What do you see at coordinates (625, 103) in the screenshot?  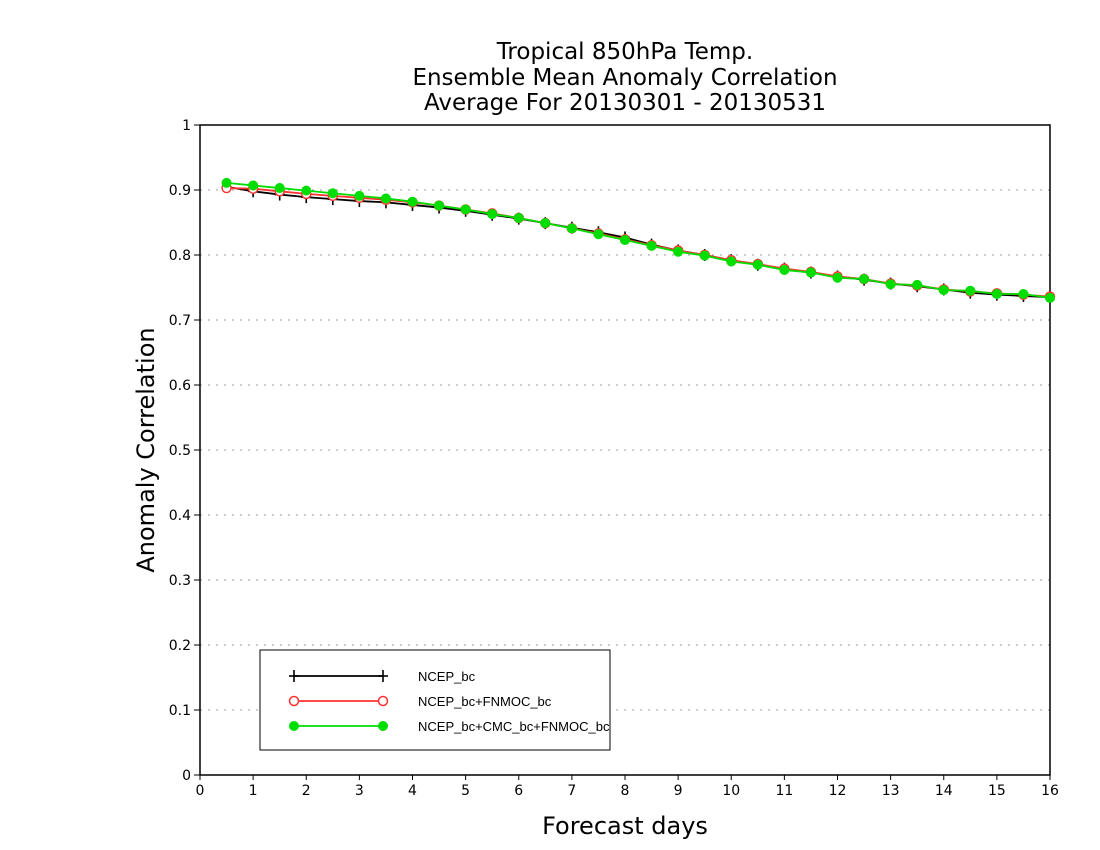 I see `title-line-3: Average For 20130301 - 20130531` at bounding box center [625, 103].